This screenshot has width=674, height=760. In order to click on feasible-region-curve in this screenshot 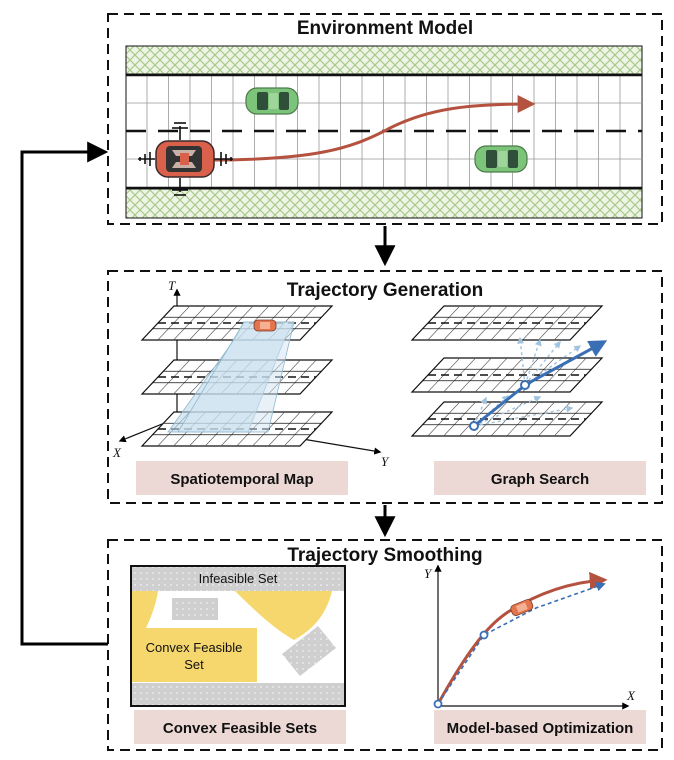, I will do `click(283, 615)`.